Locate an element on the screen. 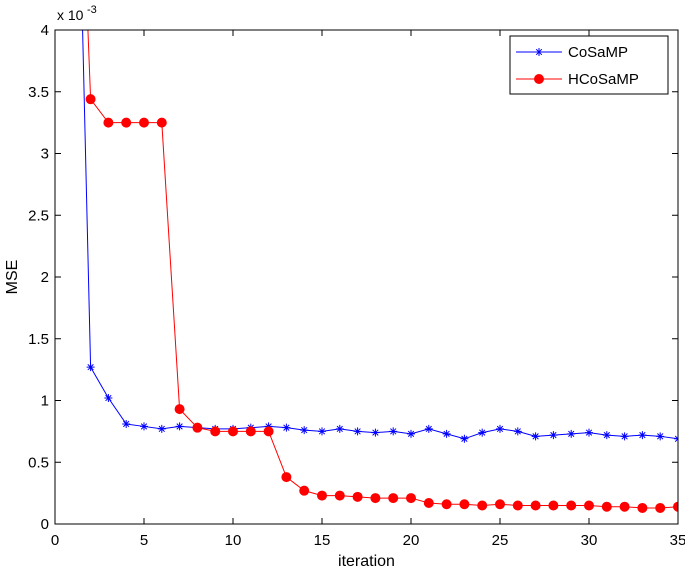  y-axis-title: MSE is located at coordinates (12, 277).